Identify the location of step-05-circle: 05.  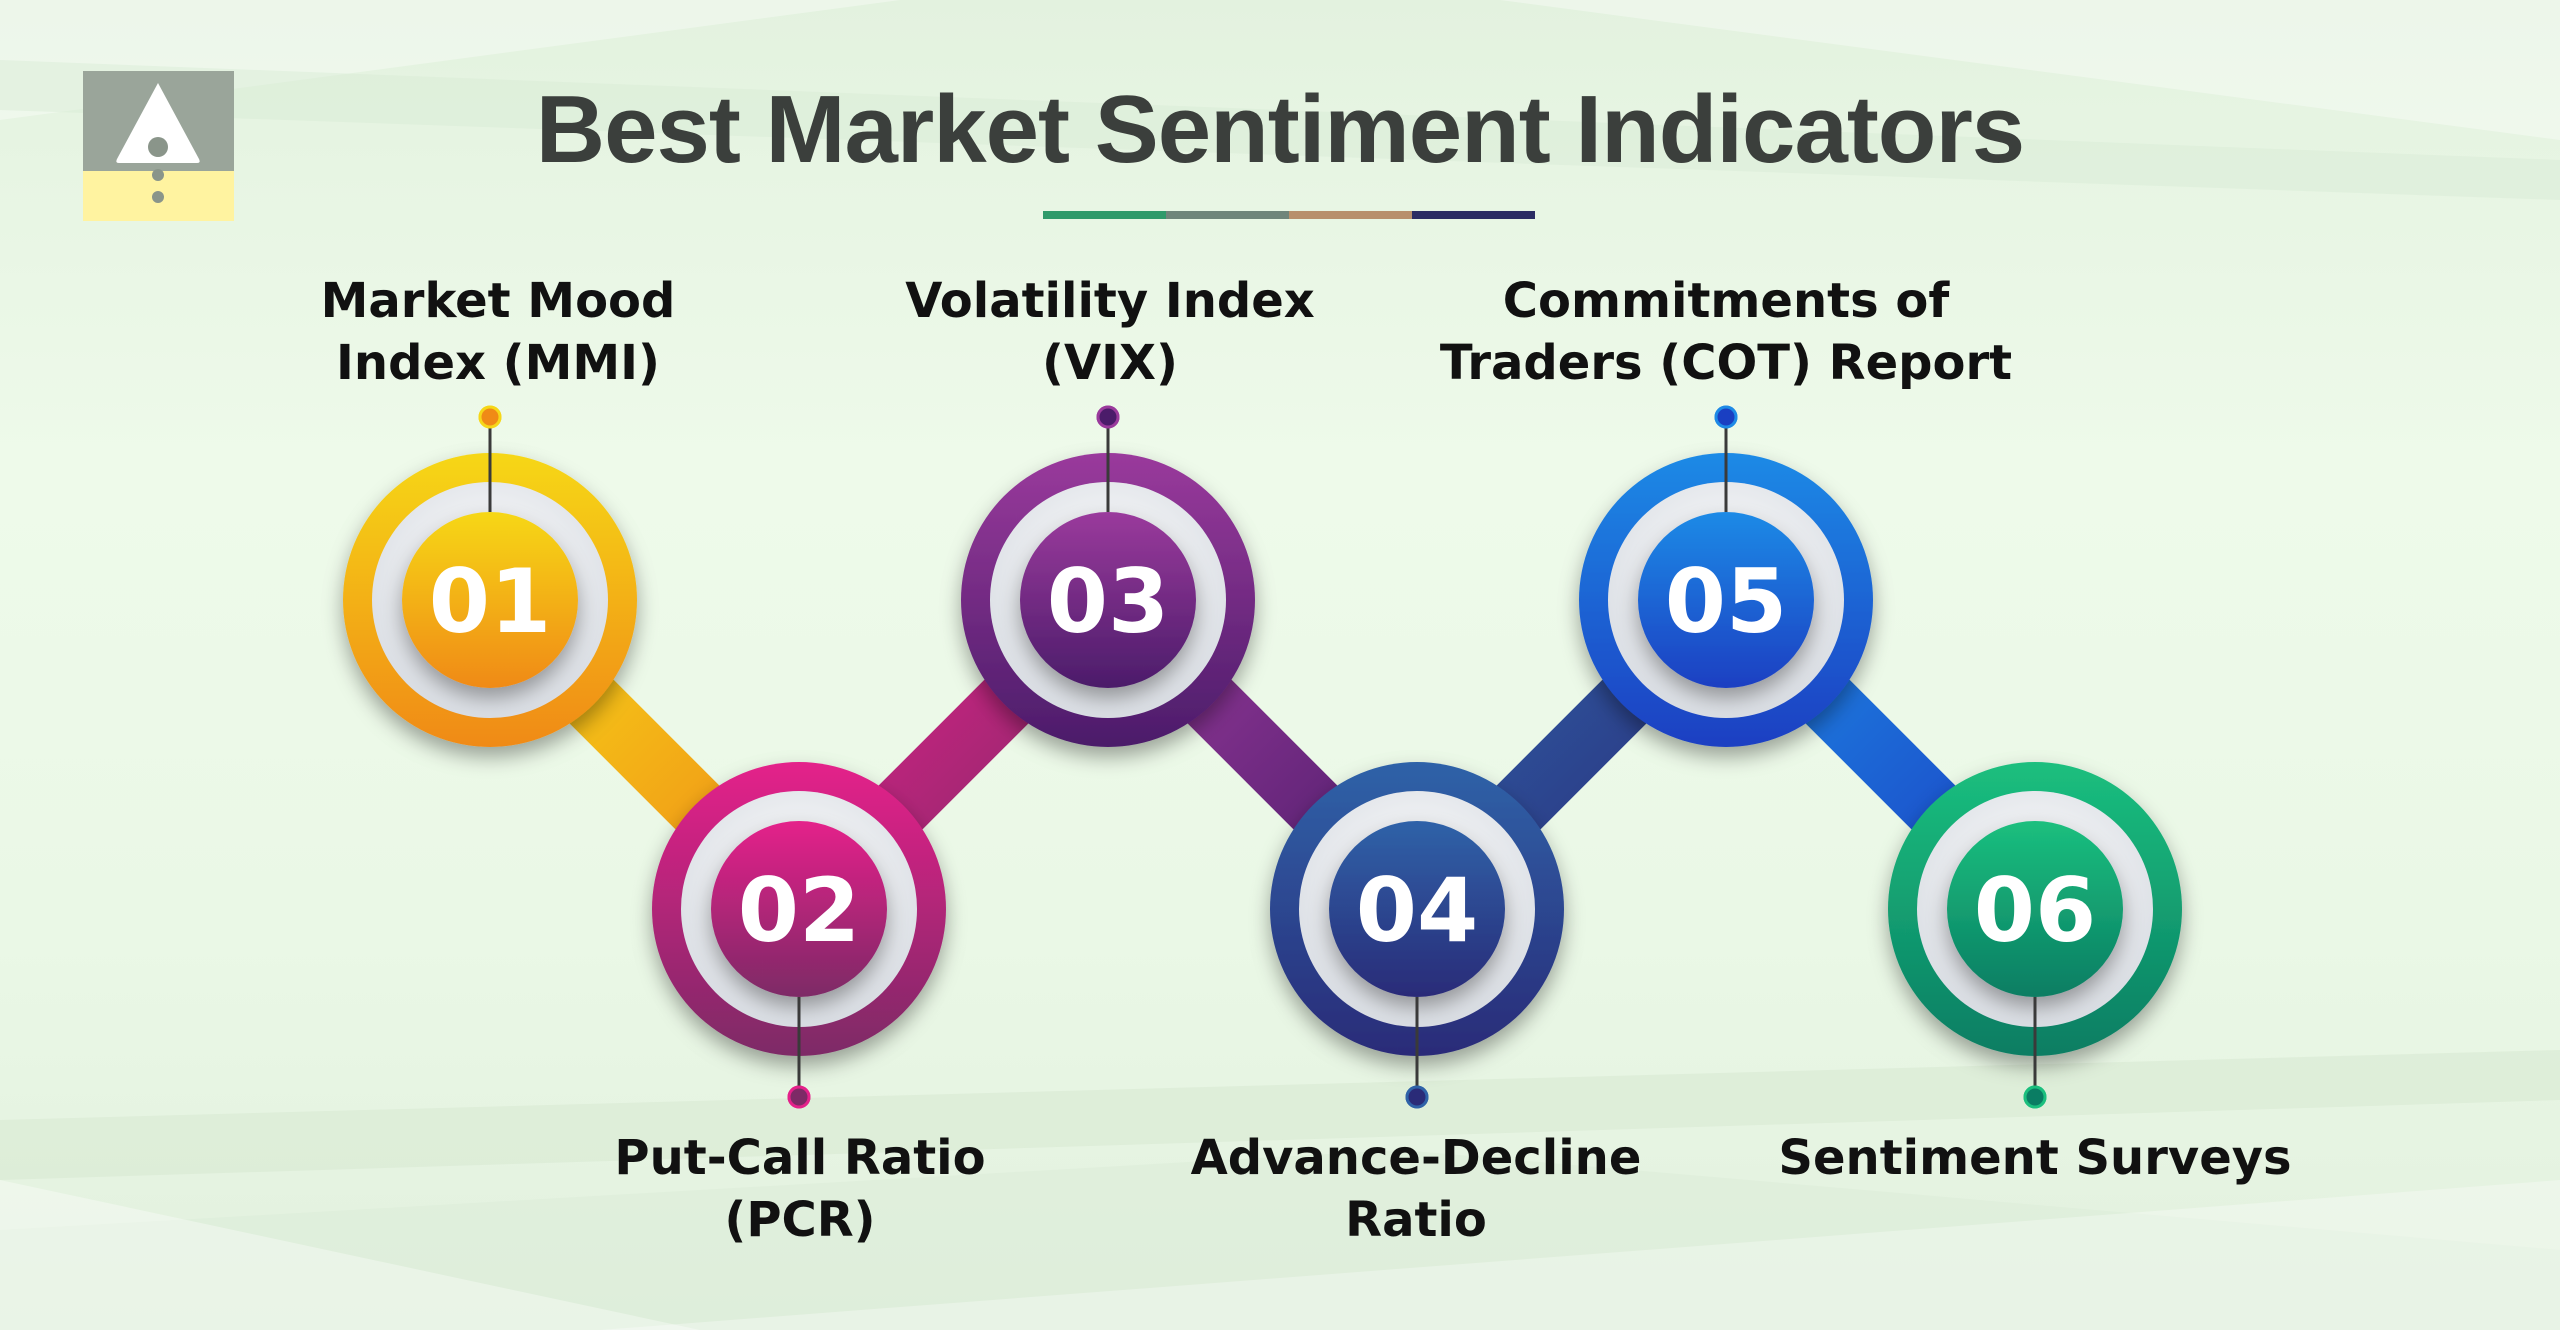
(1726, 576).